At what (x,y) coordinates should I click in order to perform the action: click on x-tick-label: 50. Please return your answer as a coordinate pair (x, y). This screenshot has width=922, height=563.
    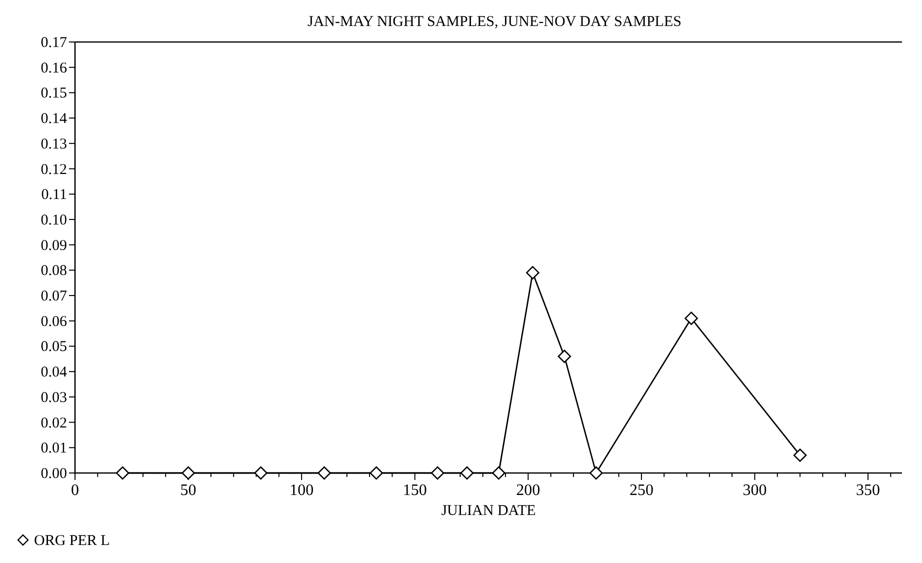
    Looking at the image, I should click on (188, 490).